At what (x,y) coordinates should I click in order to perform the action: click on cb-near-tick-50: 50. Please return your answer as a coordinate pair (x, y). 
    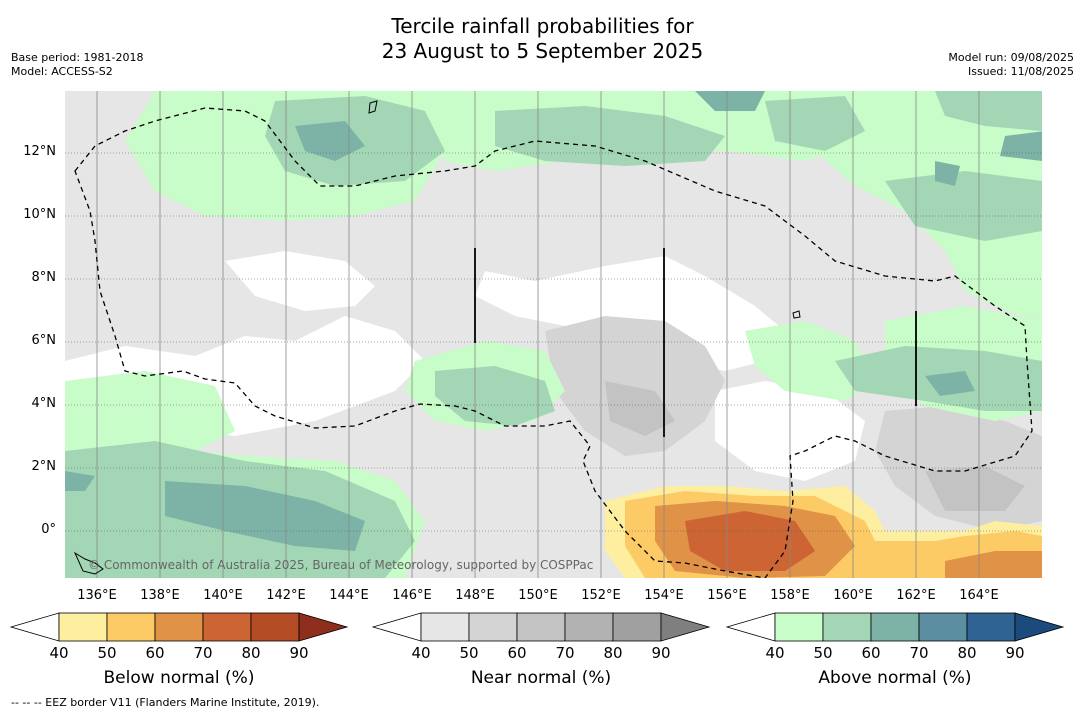
    Looking at the image, I should click on (469, 653).